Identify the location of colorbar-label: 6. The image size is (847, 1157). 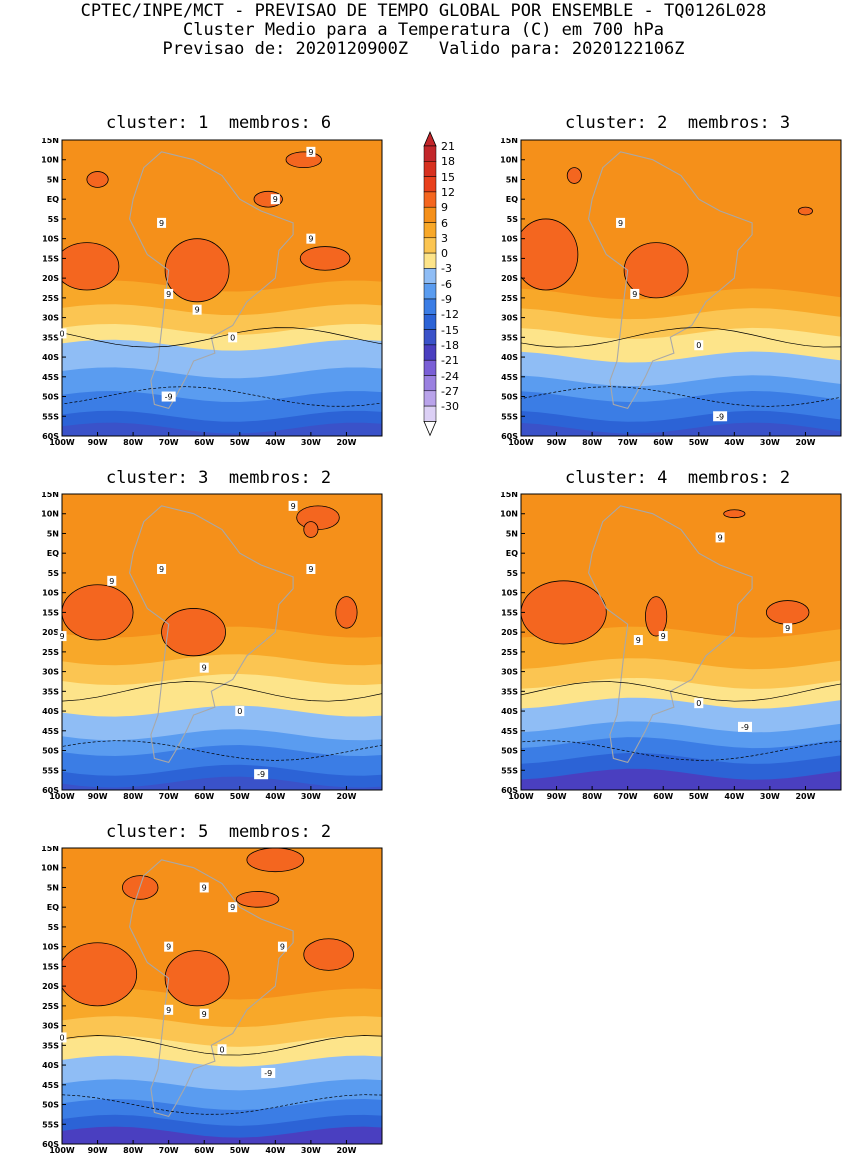
(444, 223).